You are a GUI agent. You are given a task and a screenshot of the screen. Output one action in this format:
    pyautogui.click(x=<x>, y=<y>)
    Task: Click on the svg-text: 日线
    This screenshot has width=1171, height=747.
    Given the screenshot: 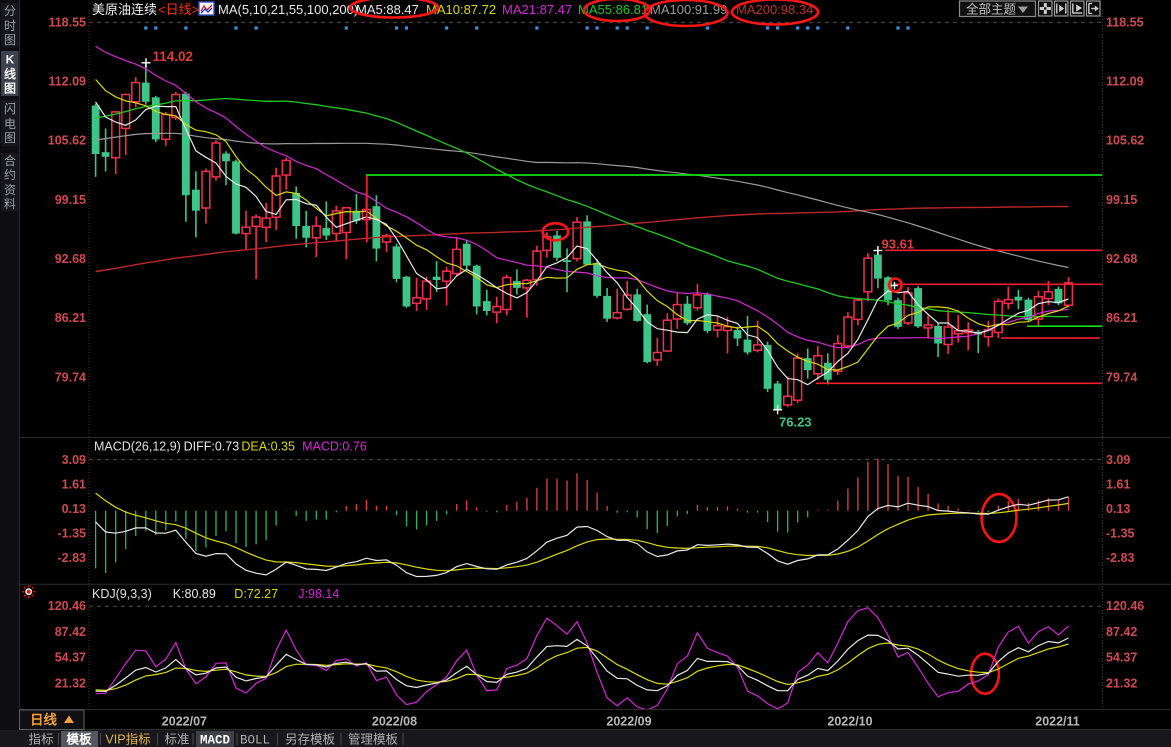 What is the action you would take?
    pyautogui.click(x=43, y=720)
    